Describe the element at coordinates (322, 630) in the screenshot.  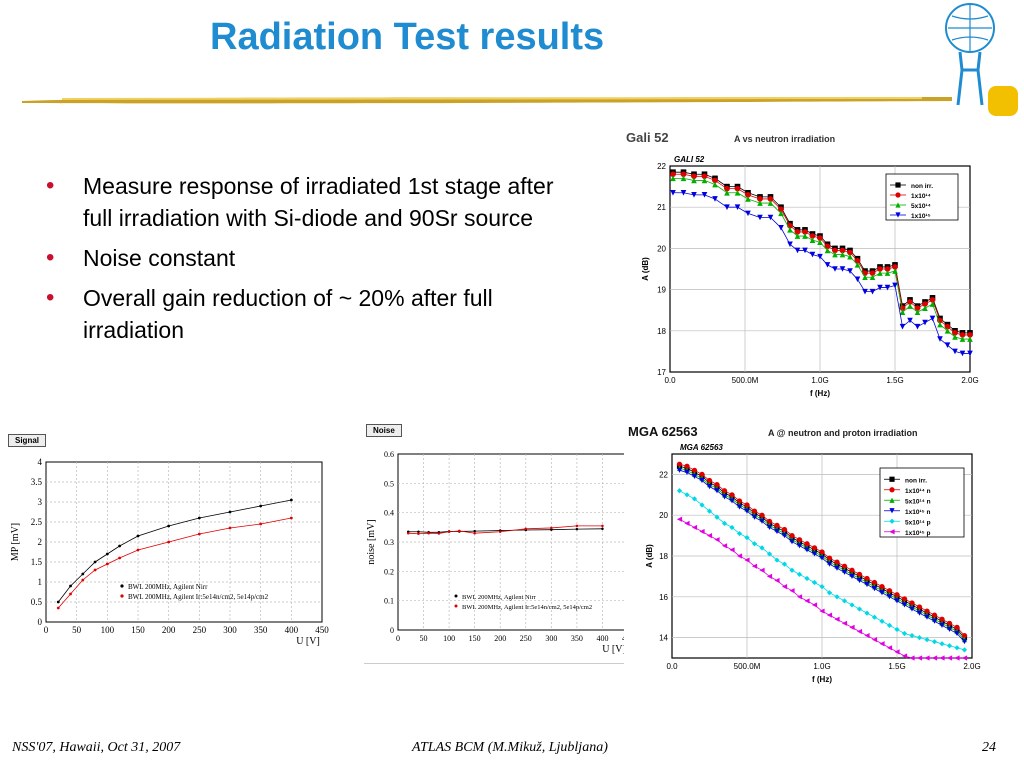
I see `x-tick-label: 450` at that location.